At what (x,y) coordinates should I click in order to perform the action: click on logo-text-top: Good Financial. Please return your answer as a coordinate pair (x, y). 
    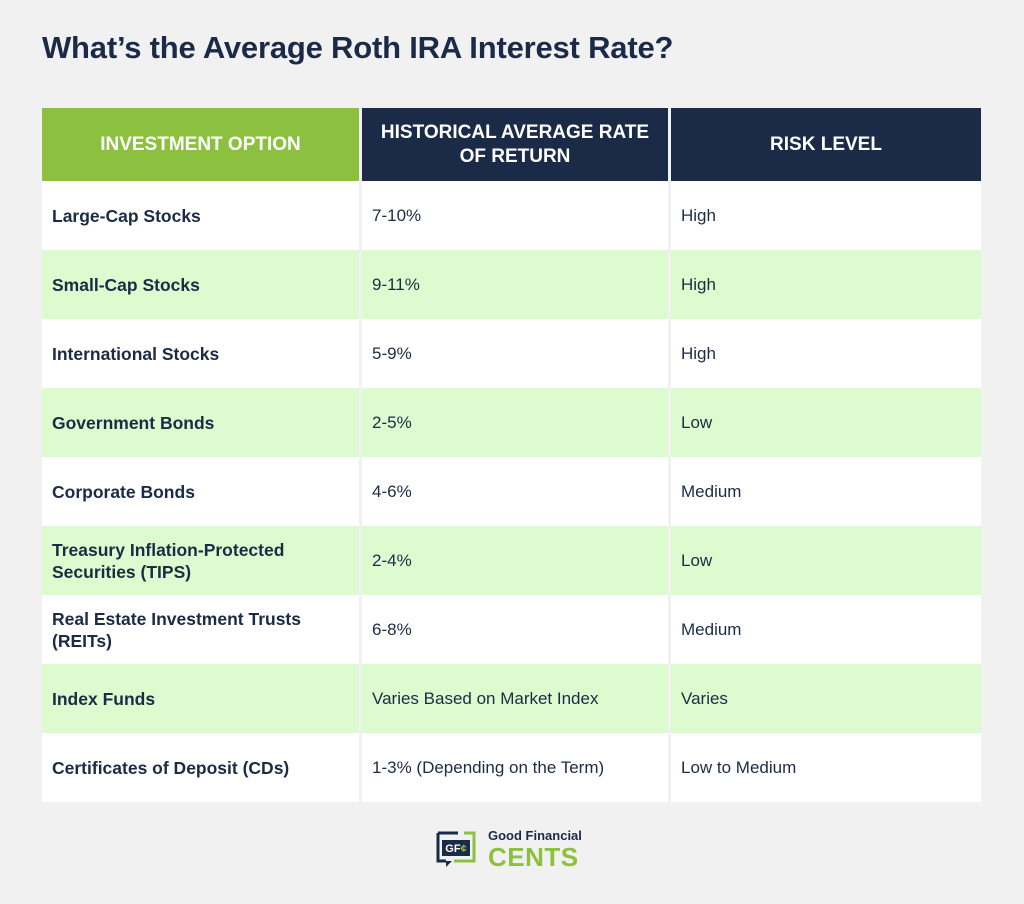
    Looking at the image, I should click on (535, 835).